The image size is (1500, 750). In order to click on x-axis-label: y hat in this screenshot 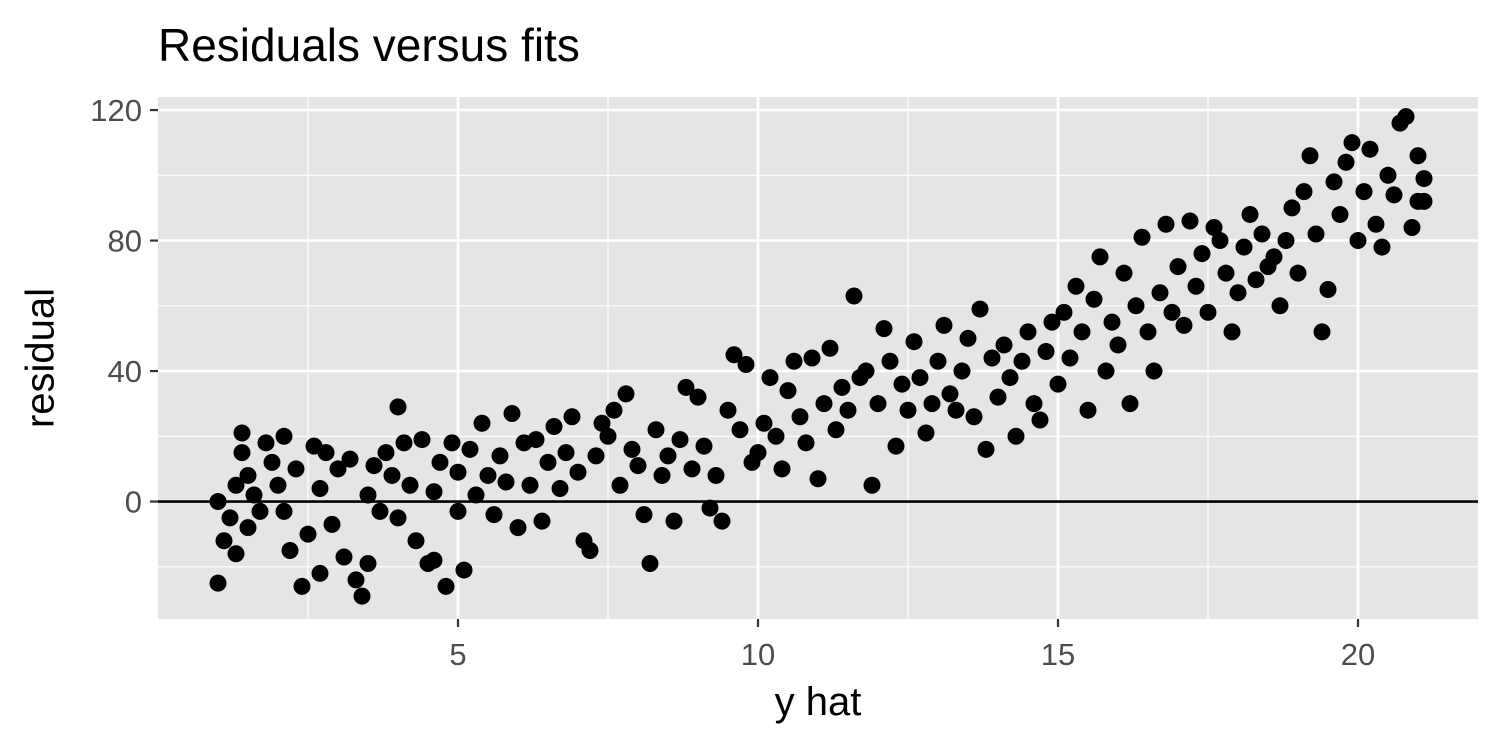, I will do `click(818, 702)`.